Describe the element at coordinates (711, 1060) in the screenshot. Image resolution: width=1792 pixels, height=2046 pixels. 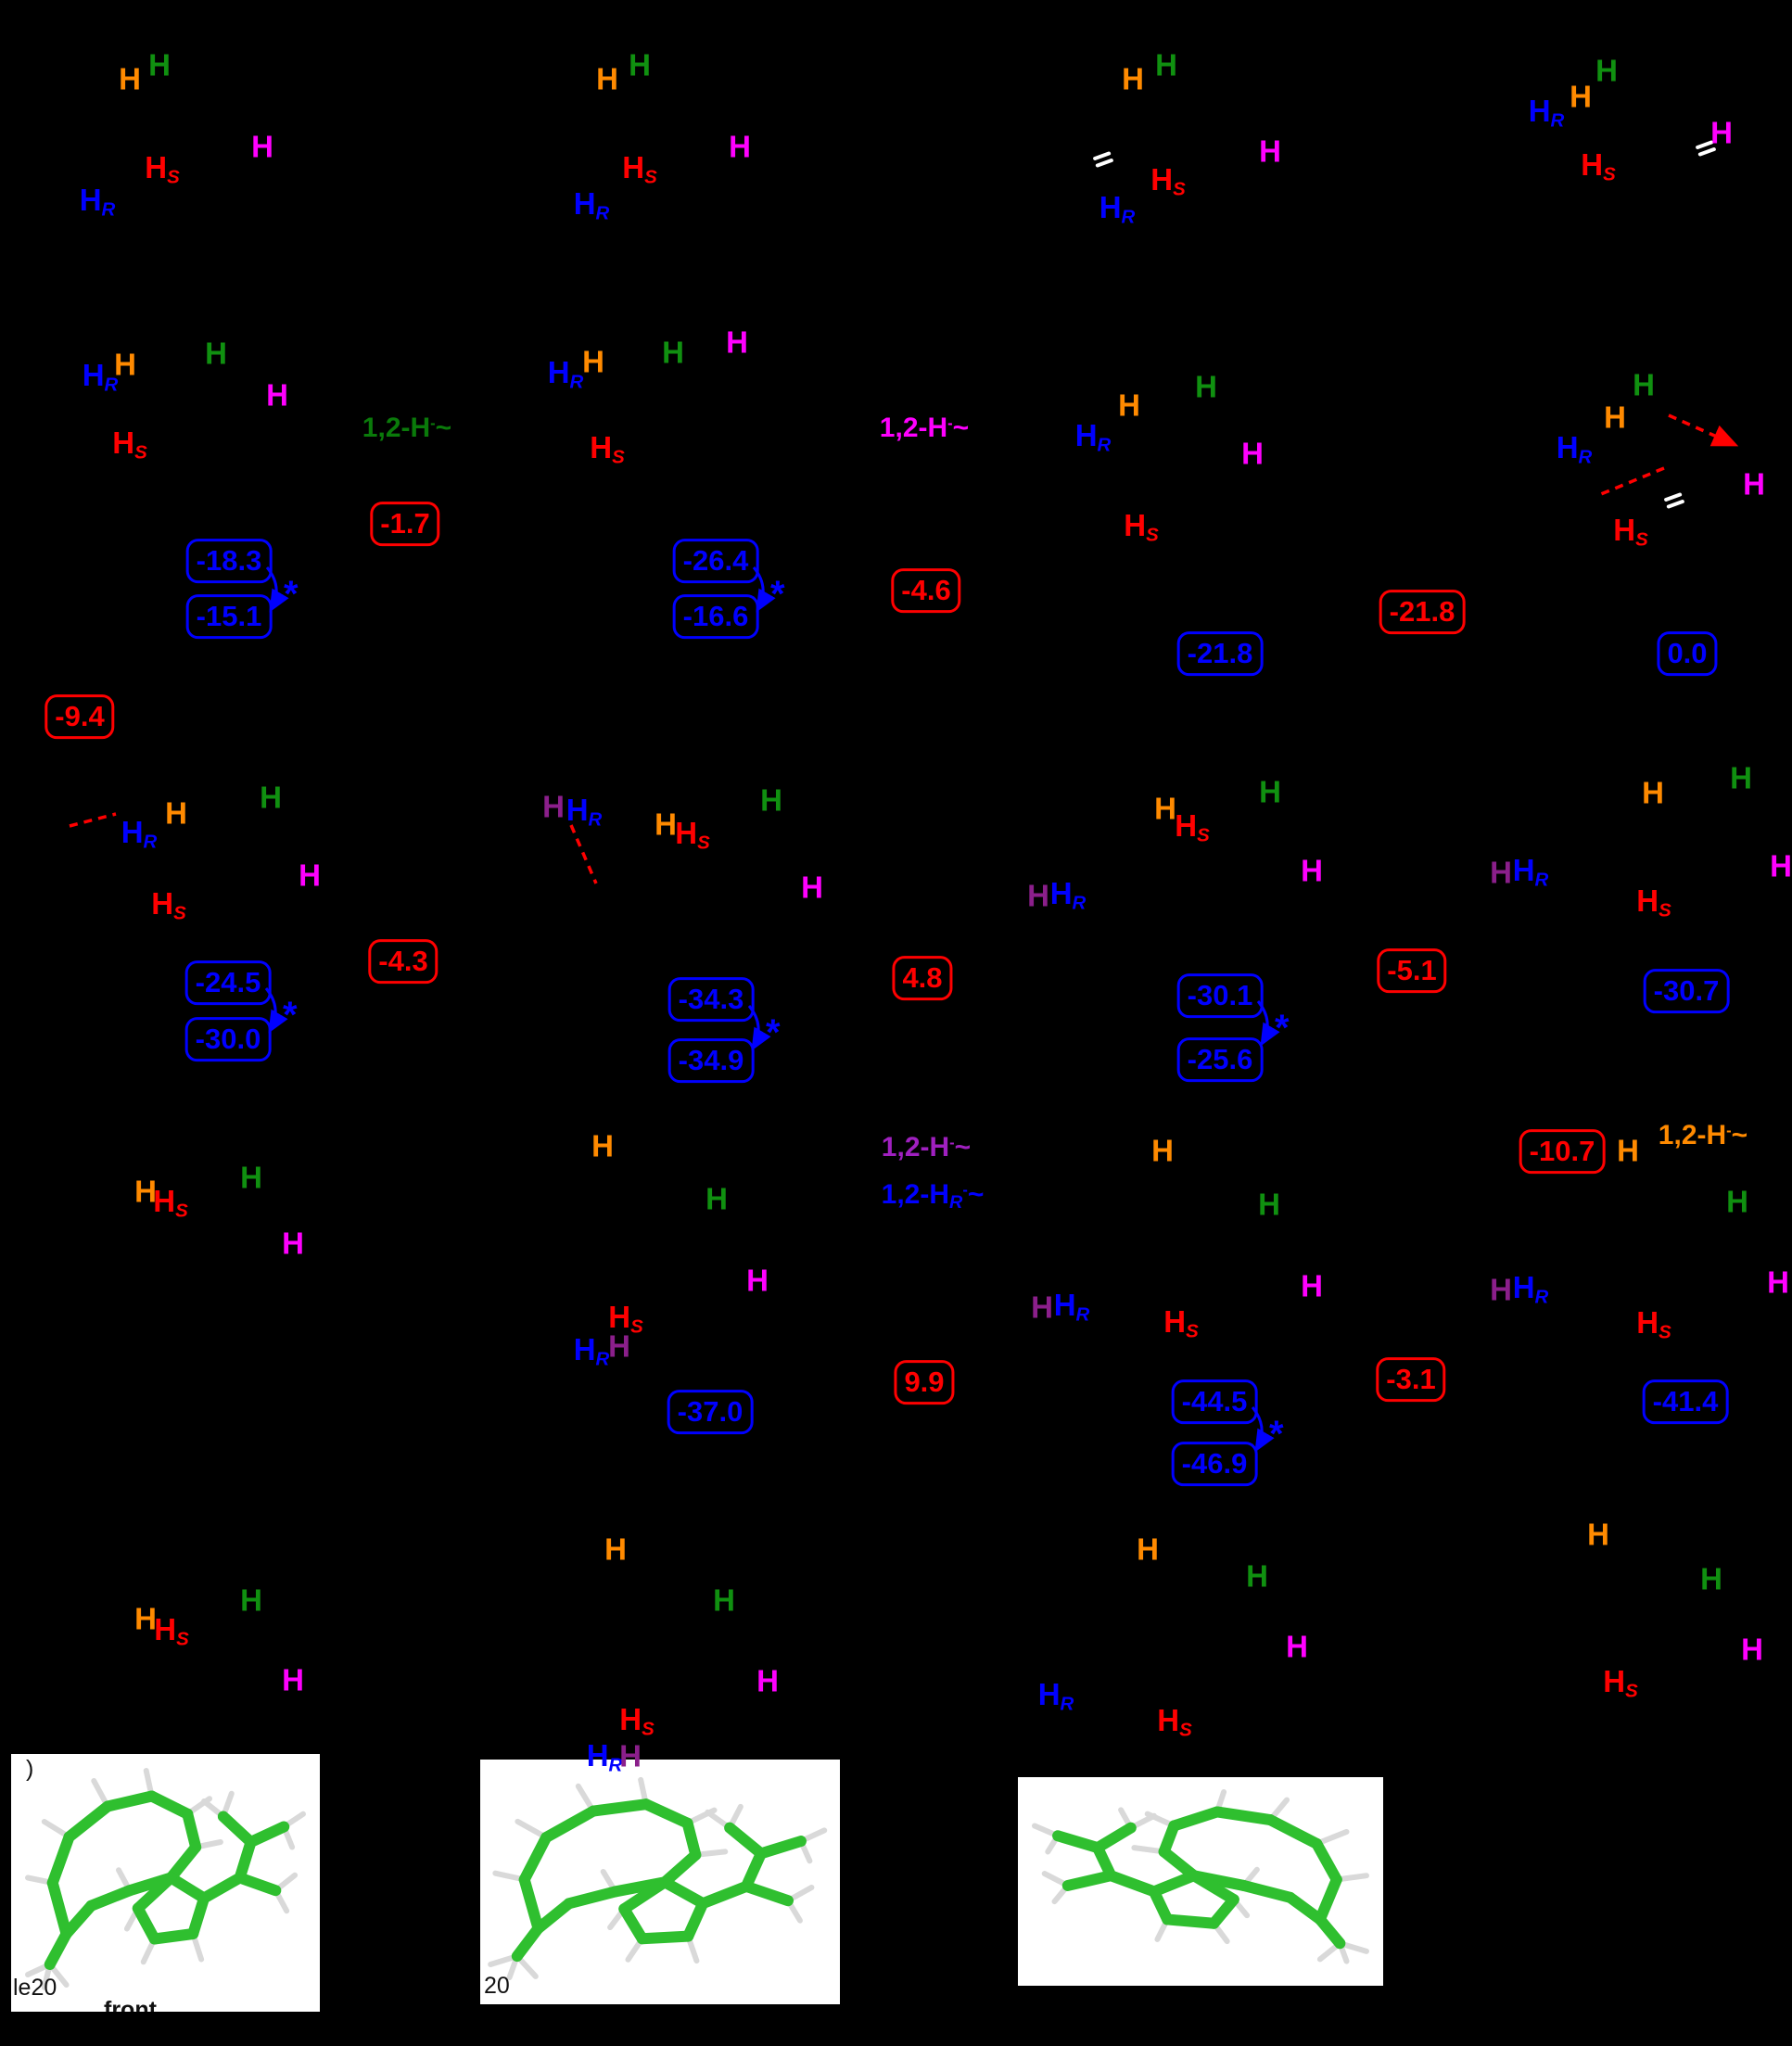
I see `energy-box-blue: -34.9` at that location.